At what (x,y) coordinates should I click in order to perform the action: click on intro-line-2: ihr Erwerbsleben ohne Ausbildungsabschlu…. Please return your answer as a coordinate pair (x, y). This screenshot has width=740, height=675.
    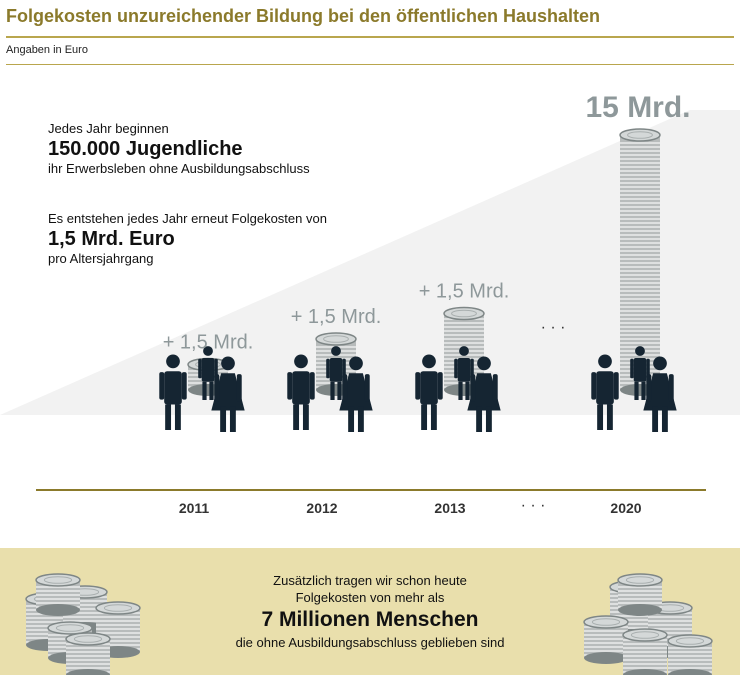
    Looking at the image, I should click on (179, 168).